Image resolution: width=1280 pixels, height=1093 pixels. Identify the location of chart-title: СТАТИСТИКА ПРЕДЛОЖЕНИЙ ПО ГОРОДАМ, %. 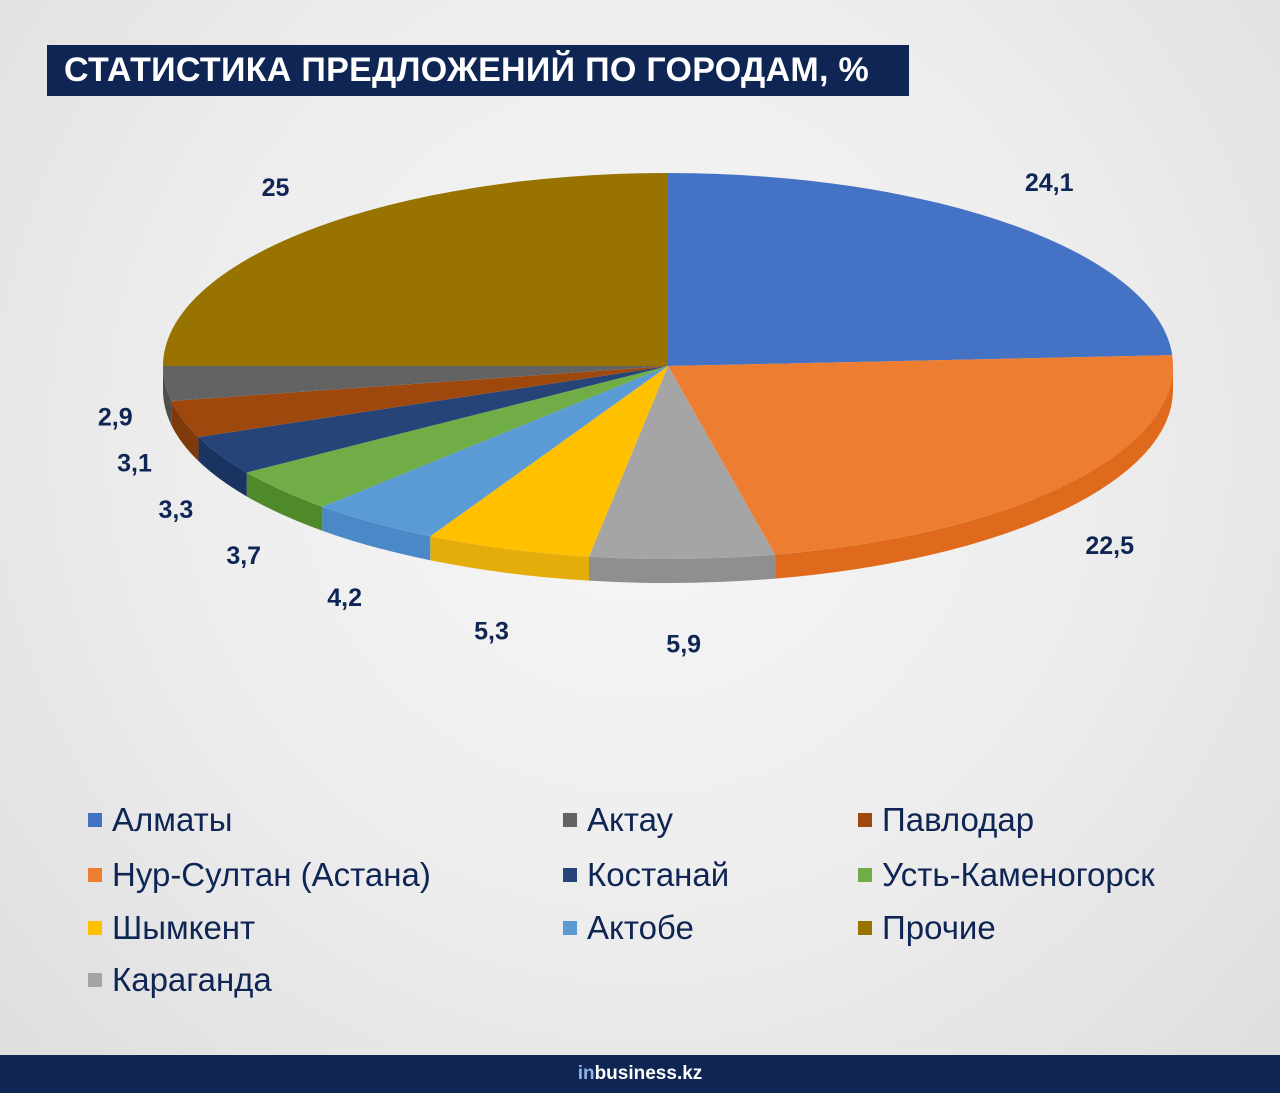
(478, 70).